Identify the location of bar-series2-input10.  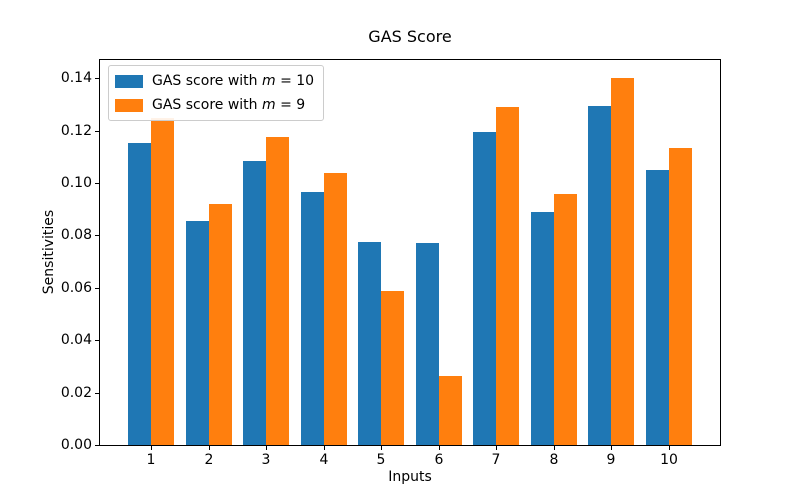
(680, 296).